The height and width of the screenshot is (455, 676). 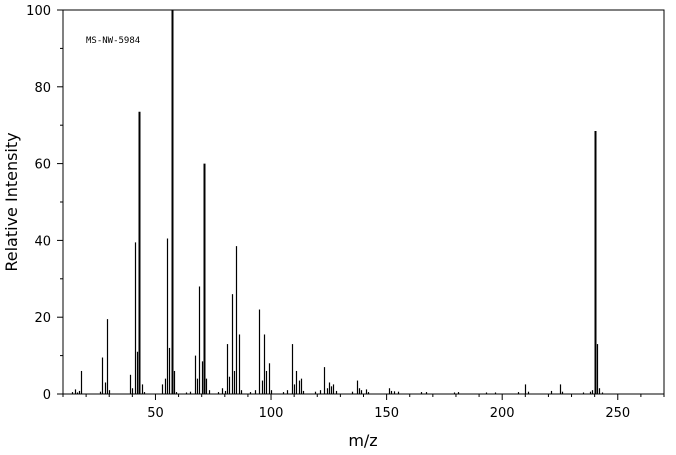 What do you see at coordinates (113, 41) in the screenshot?
I see `spectrum-code-label: MS-NW-5984` at bounding box center [113, 41].